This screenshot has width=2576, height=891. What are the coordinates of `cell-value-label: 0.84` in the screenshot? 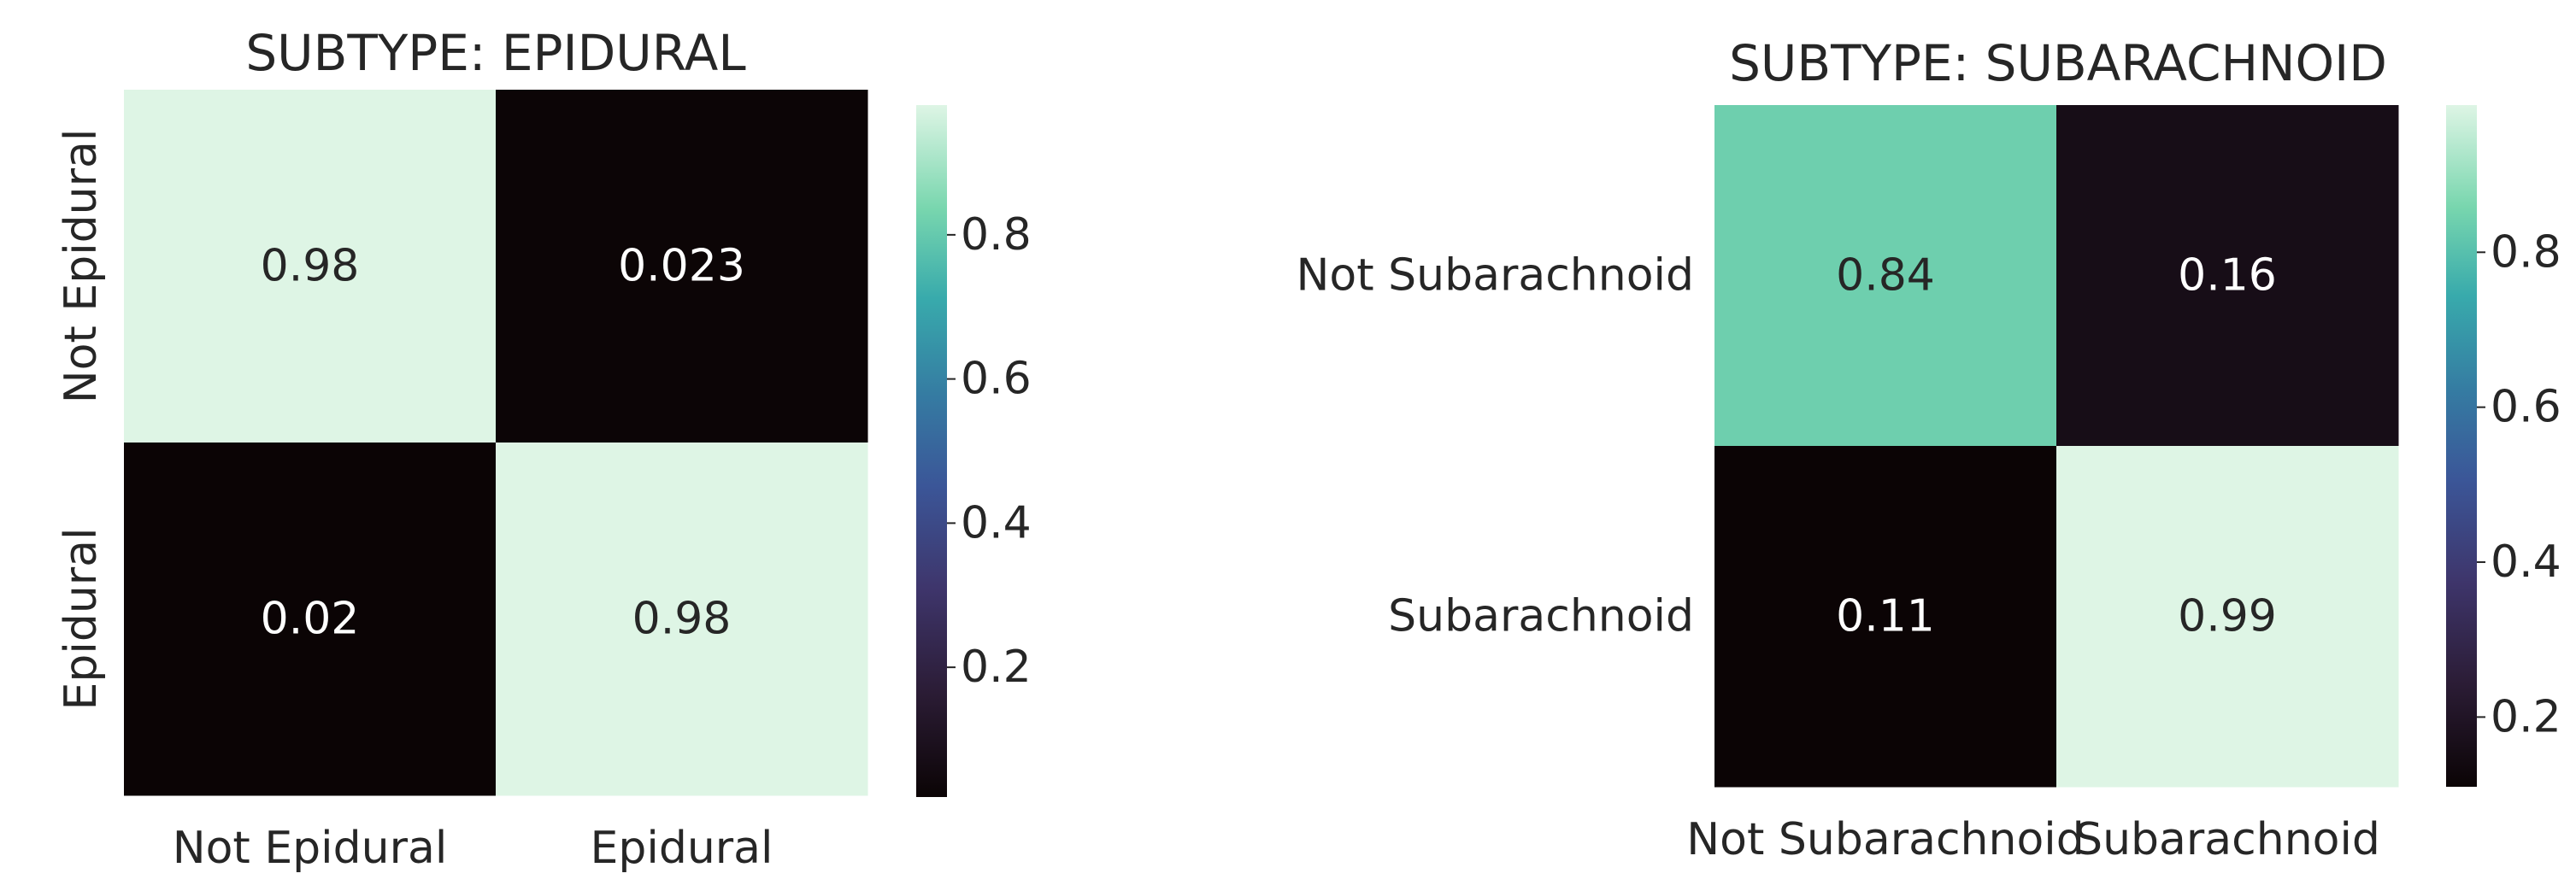 It's located at (1885, 276).